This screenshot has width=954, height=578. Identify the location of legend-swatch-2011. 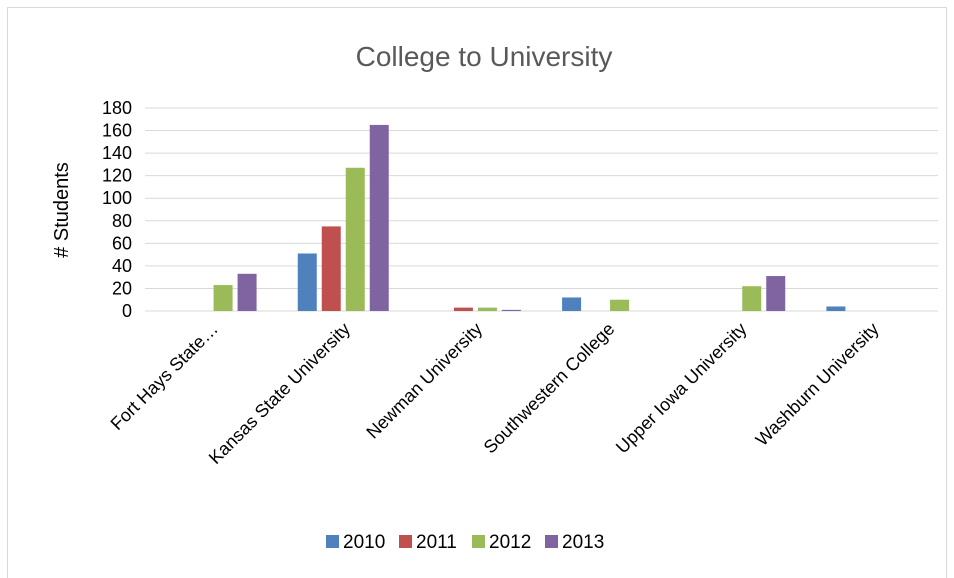
(405, 541).